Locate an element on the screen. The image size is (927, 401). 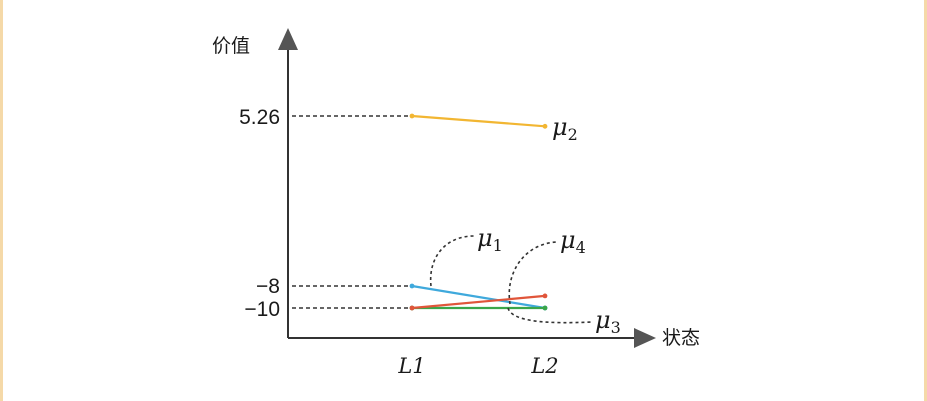
series-subscript: 2 is located at coordinates (573, 134).